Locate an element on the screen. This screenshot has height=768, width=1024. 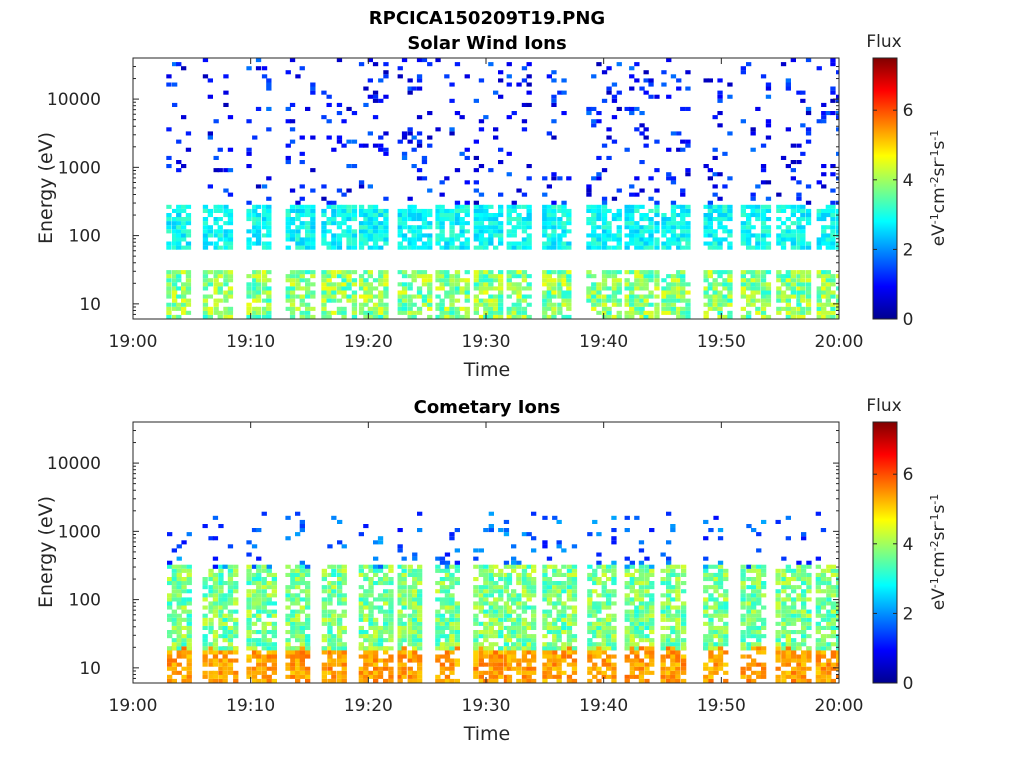
y-tick-label: 100 is located at coordinates (85, 237).